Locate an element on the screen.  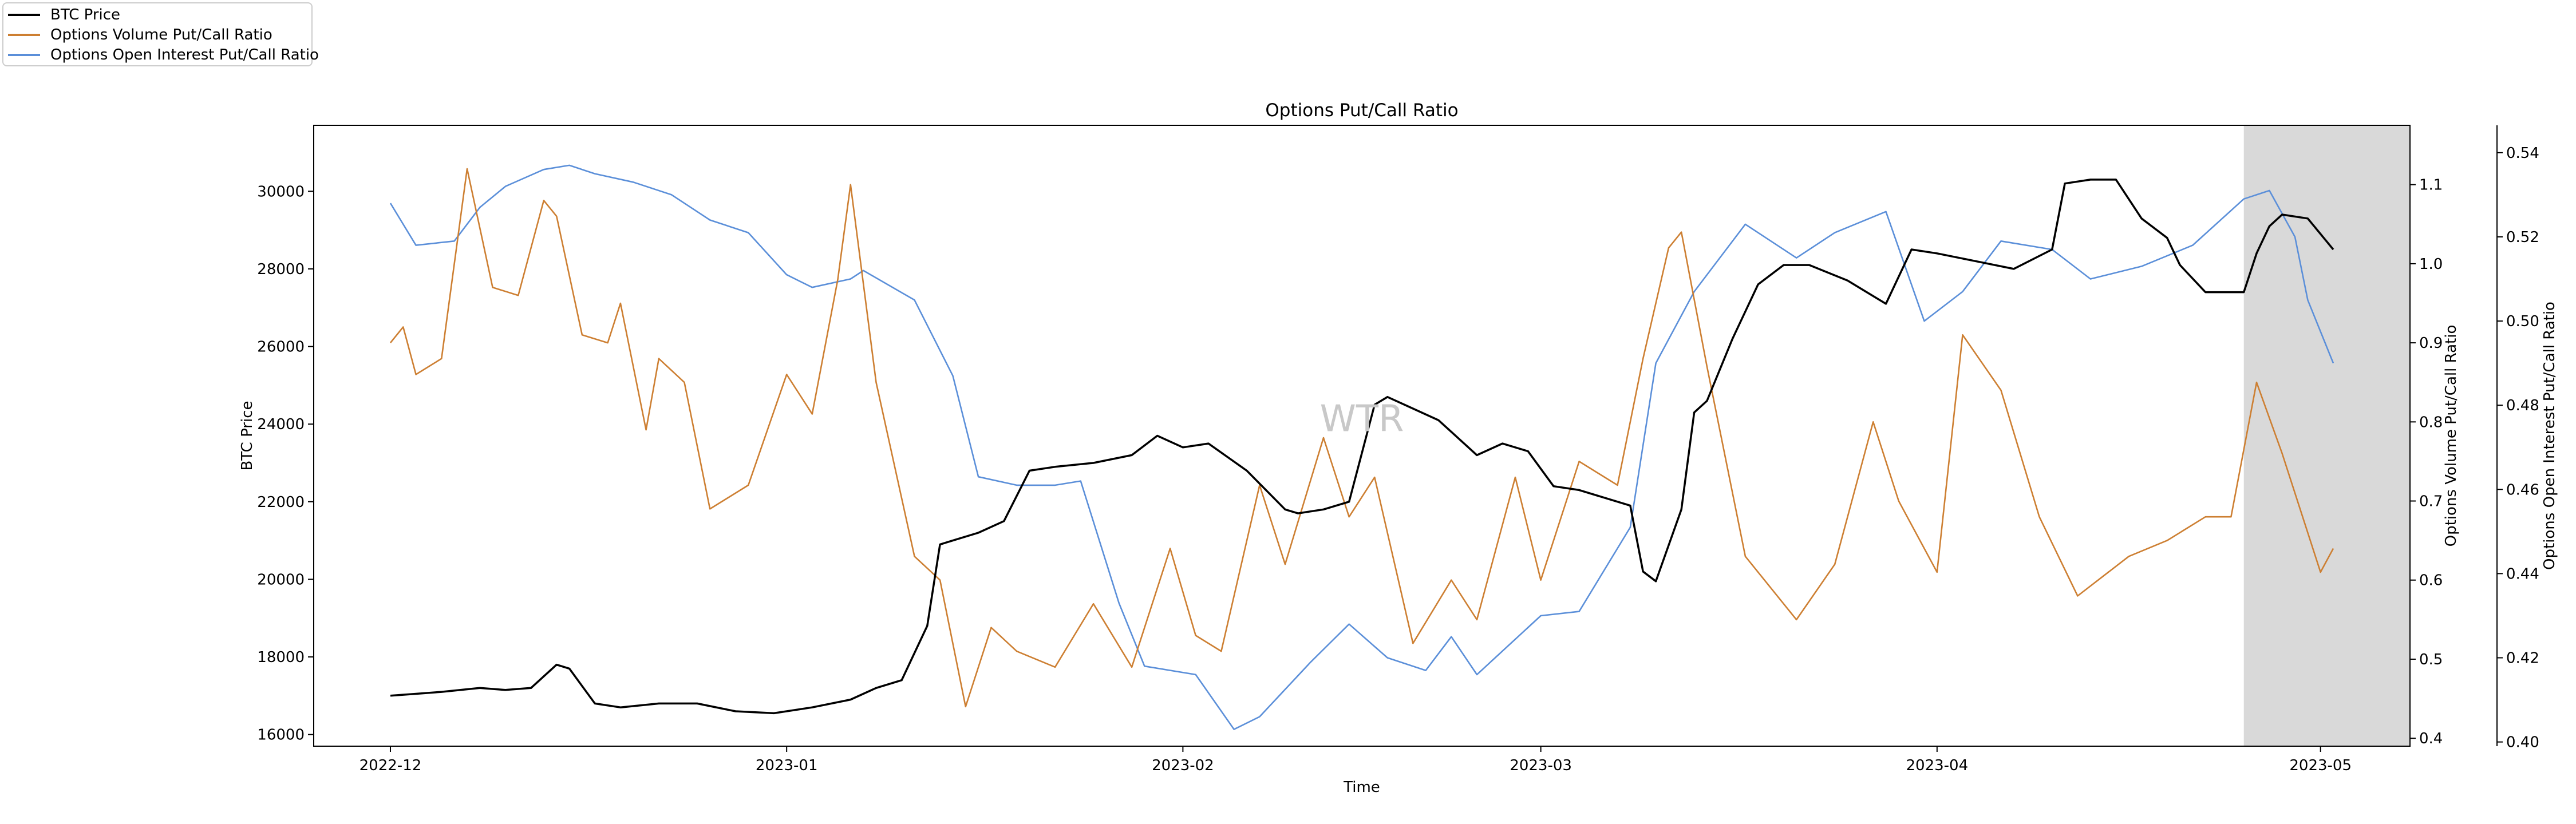
legend-item-btc-price: BTC Price is located at coordinates (61, 15).